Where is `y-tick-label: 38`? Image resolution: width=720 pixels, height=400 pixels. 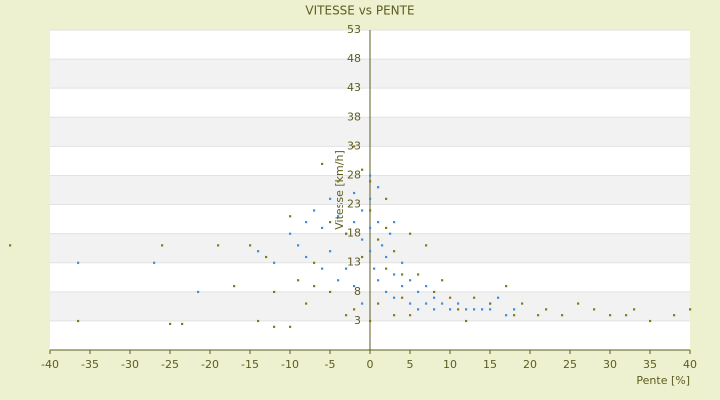
y-tick-label: 38 is located at coordinates (354, 116).